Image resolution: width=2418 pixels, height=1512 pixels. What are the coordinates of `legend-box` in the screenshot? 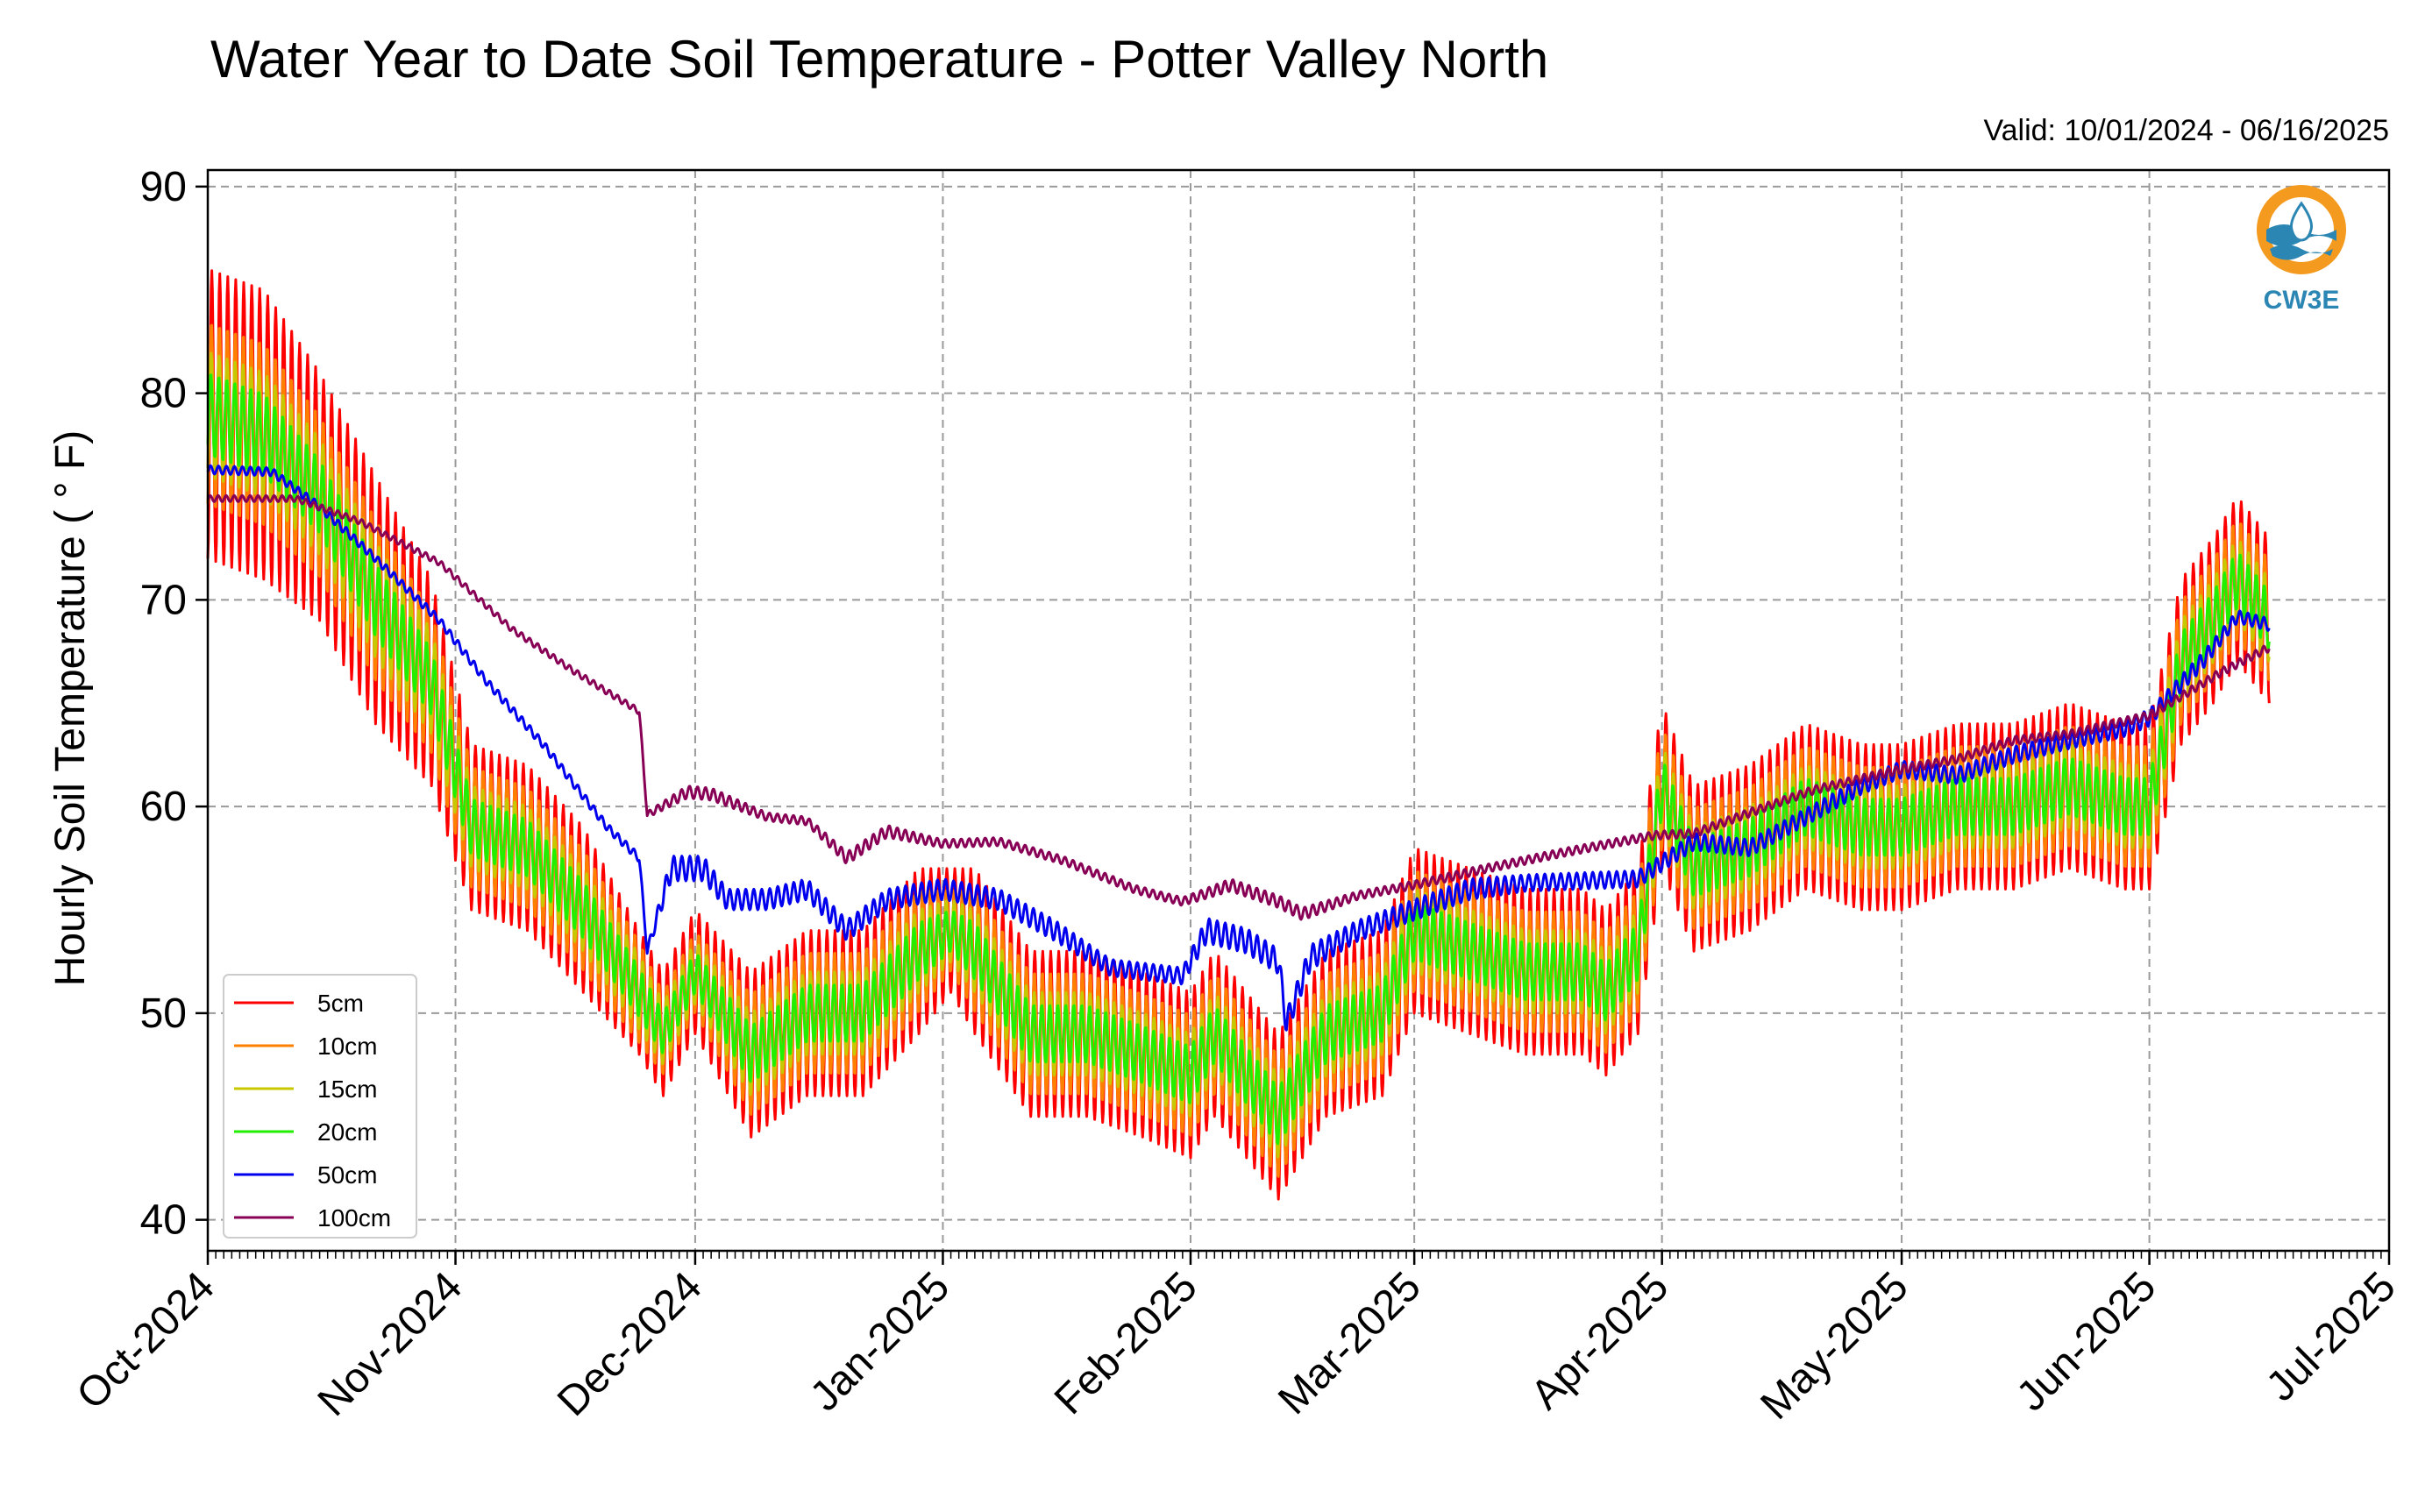 It's located at (320, 1106).